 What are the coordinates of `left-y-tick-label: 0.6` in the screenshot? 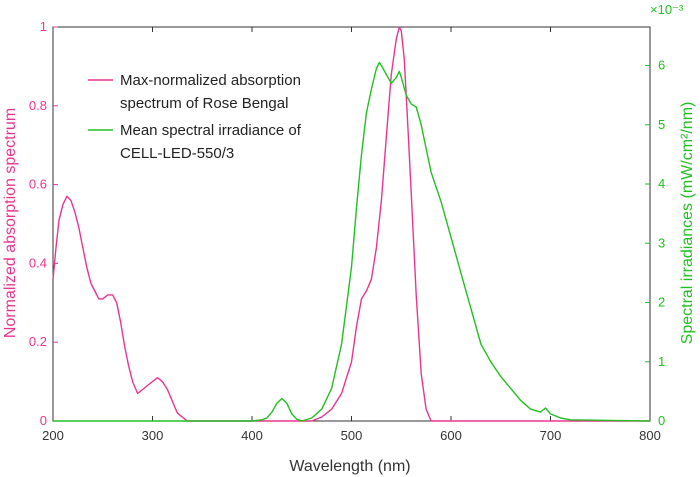 It's located at (38, 184).